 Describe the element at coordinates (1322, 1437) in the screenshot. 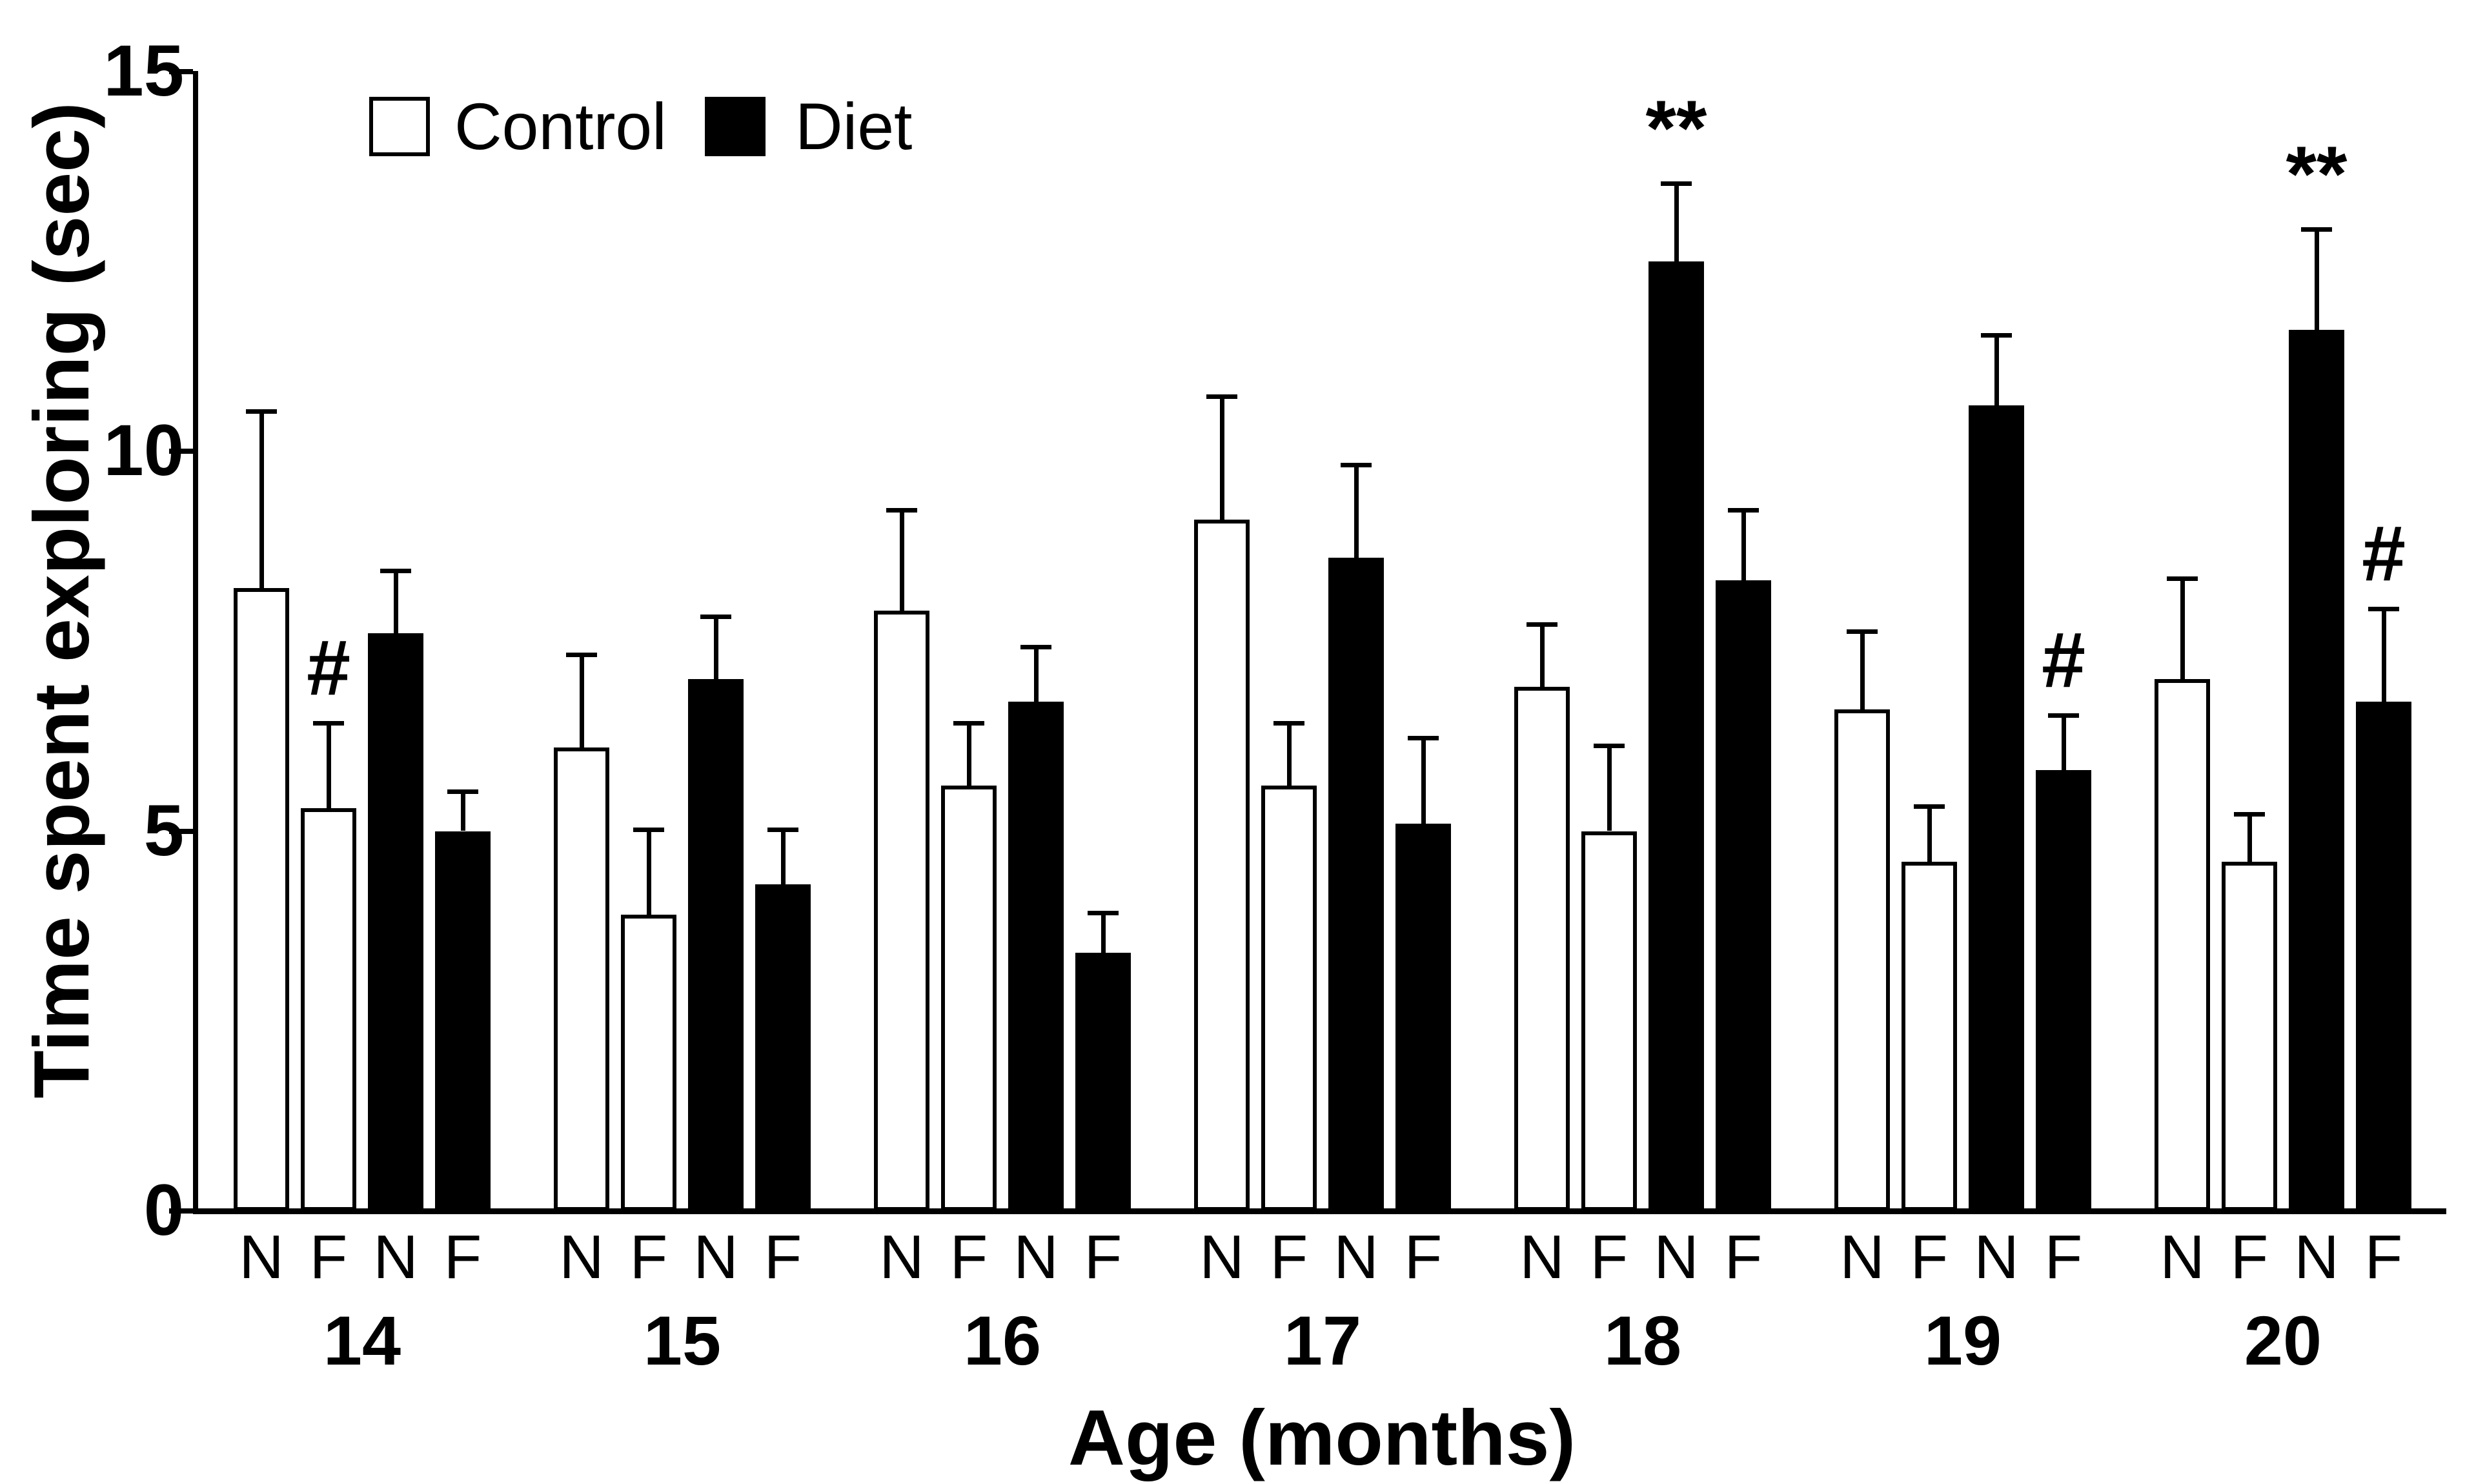

I see `x-axis-title: Age (months)` at that location.